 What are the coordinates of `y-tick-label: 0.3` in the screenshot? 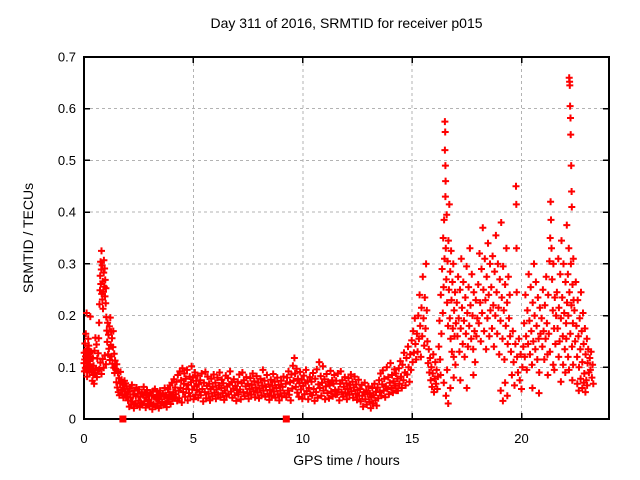 It's located at (67, 263).